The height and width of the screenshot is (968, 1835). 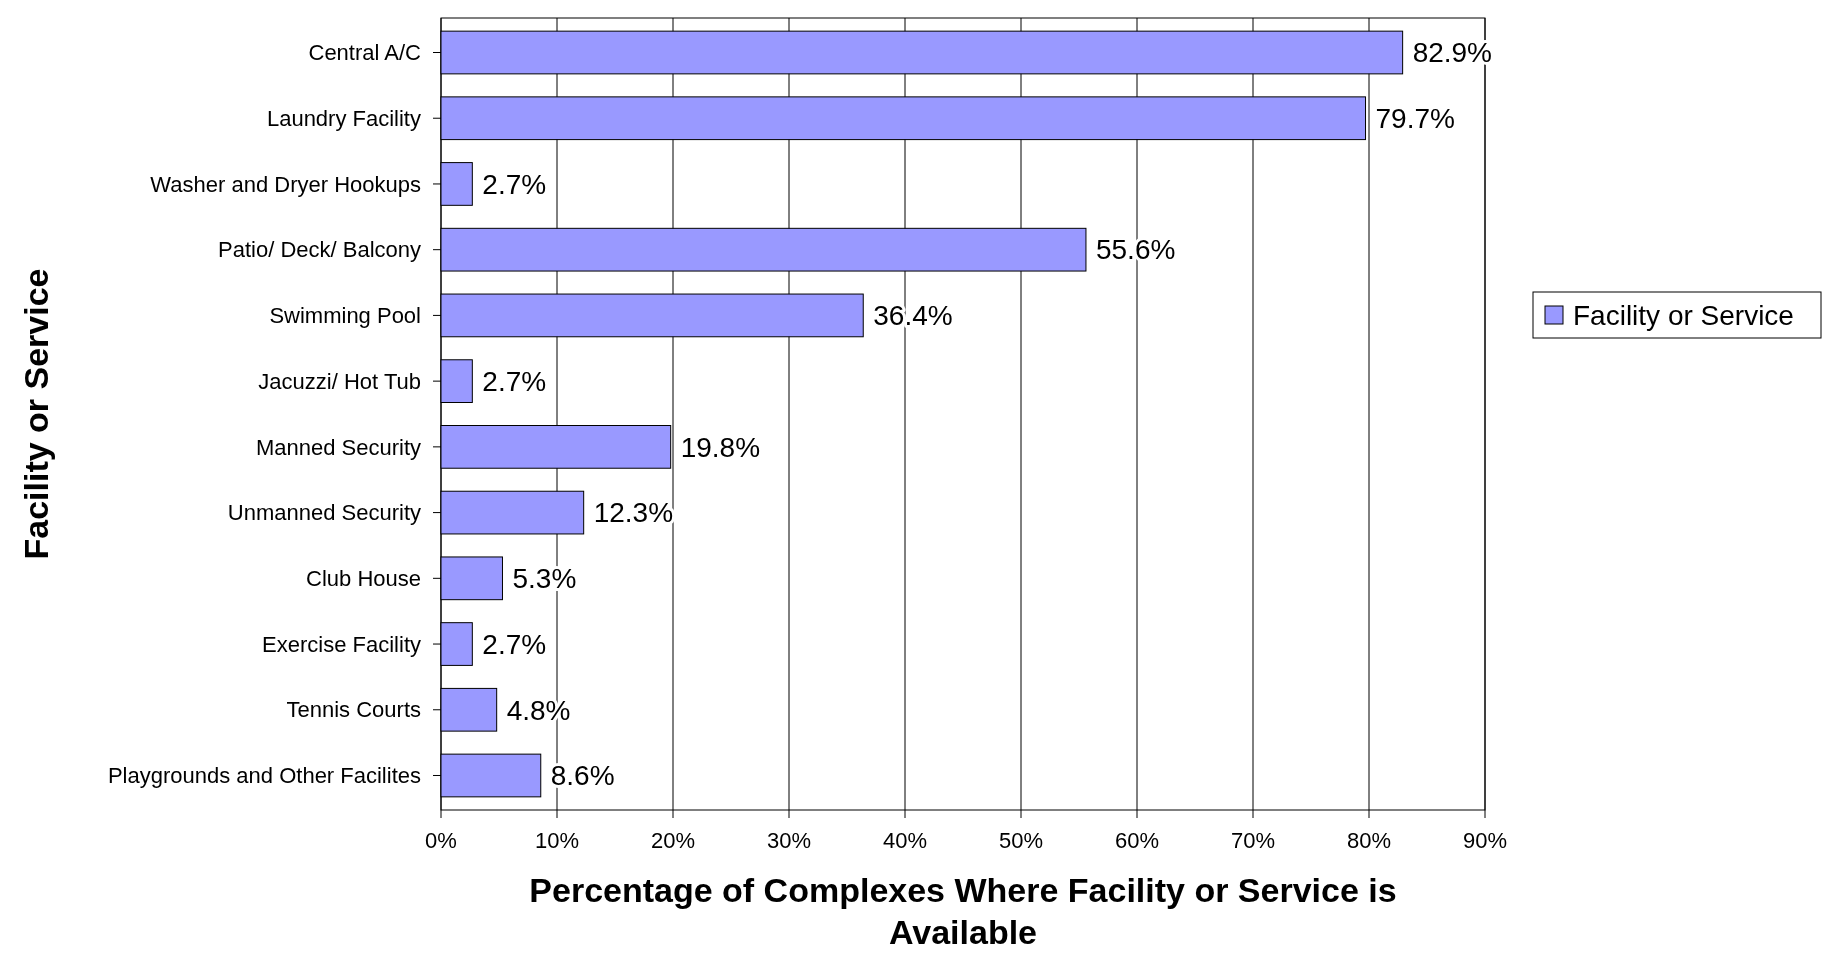 What do you see at coordinates (538, 710) in the screenshot?
I see `data-label: 4.8%` at bounding box center [538, 710].